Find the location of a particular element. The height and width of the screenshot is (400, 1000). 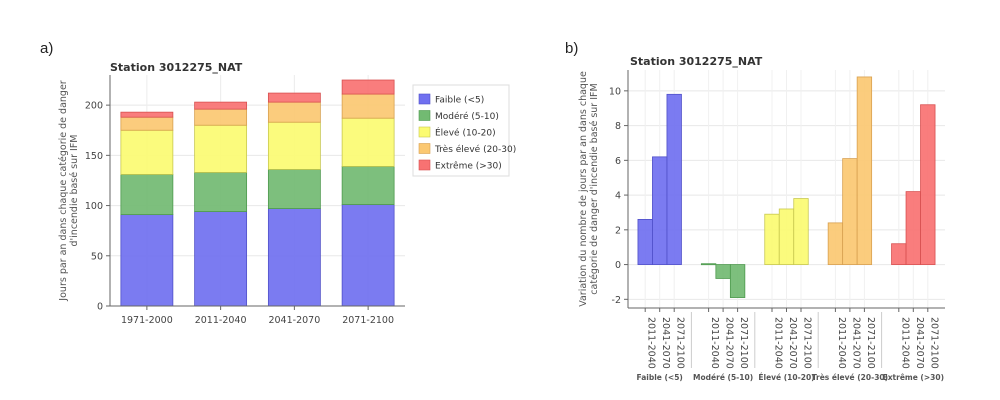

group-label: Extrême (>30) is located at coordinates (913, 377).